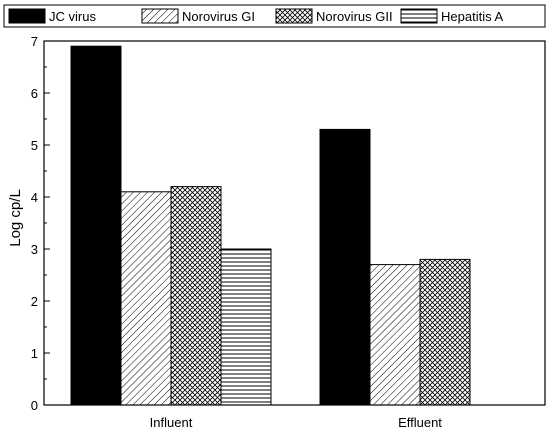 The width and height of the screenshot is (550, 438). What do you see at coordinates (472, 16) in the screenshot?
I see `legend-label-hepatitis-a: Hepatitis A` at bounding box center [472, 16].